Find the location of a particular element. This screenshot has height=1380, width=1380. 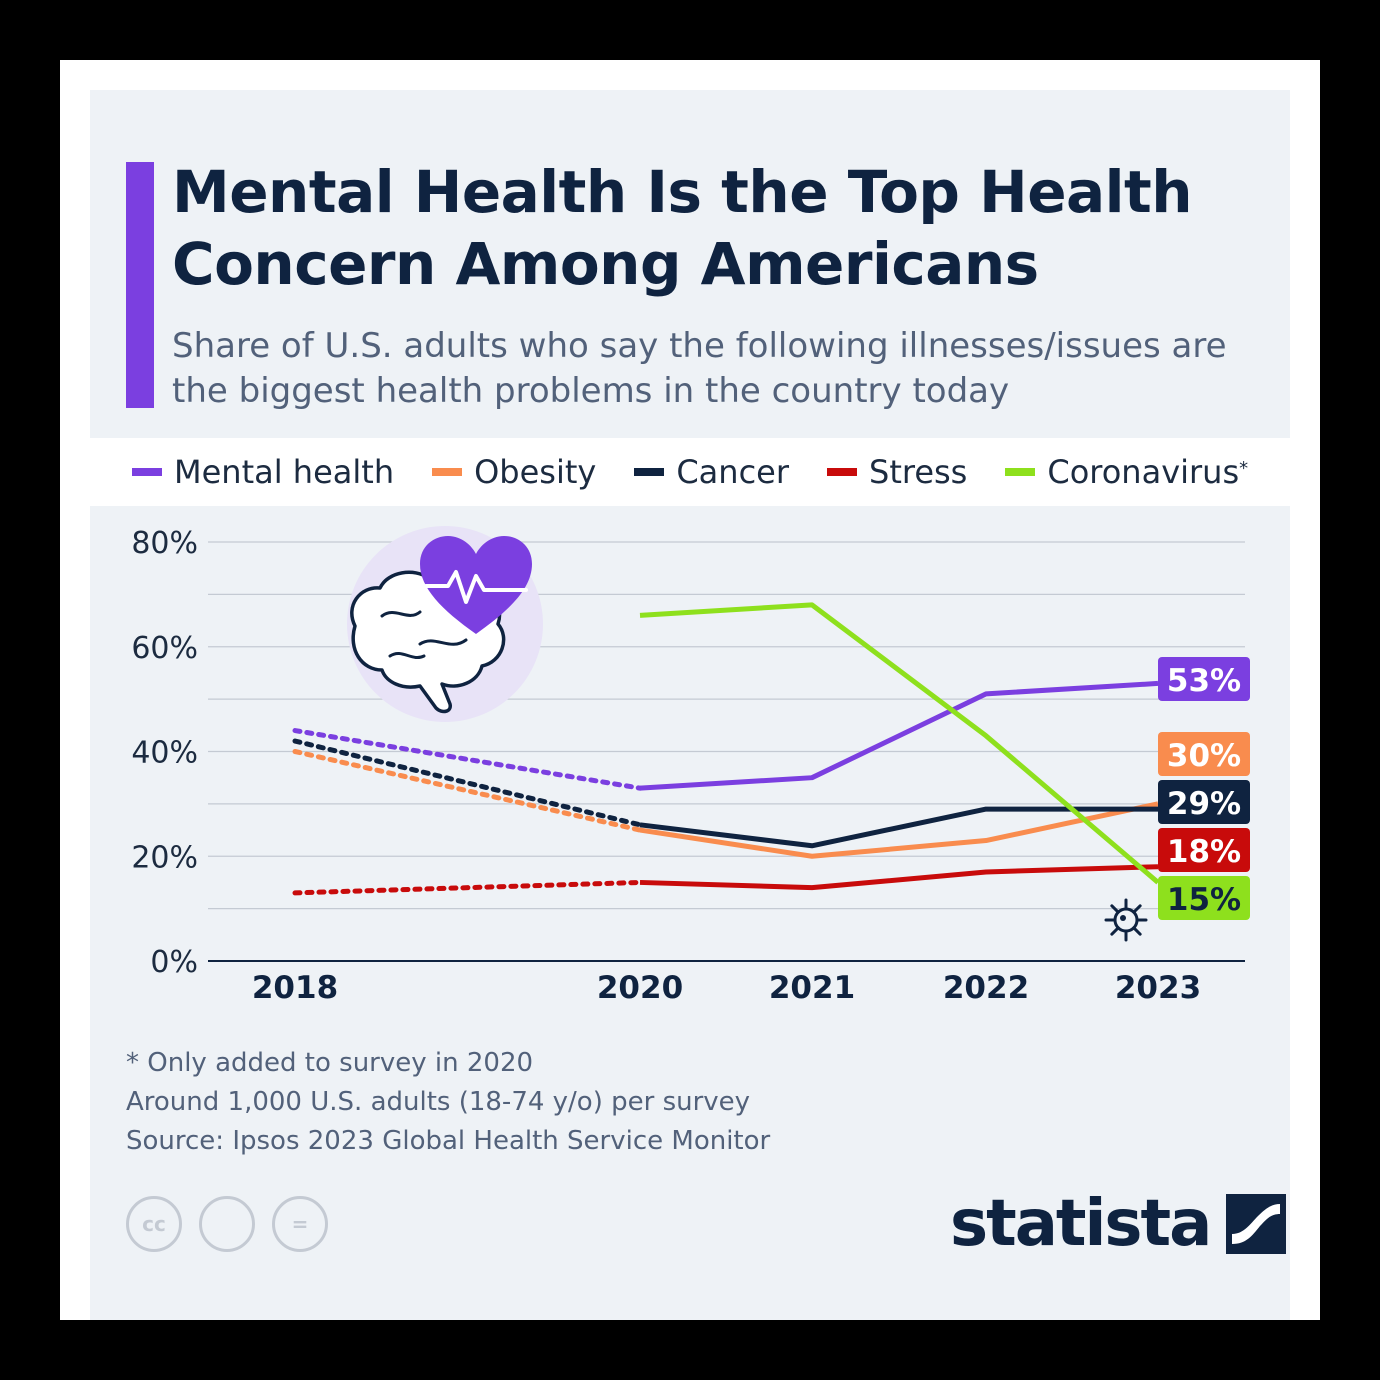

legend-item: Cancer is located at coordinates (711, 472).